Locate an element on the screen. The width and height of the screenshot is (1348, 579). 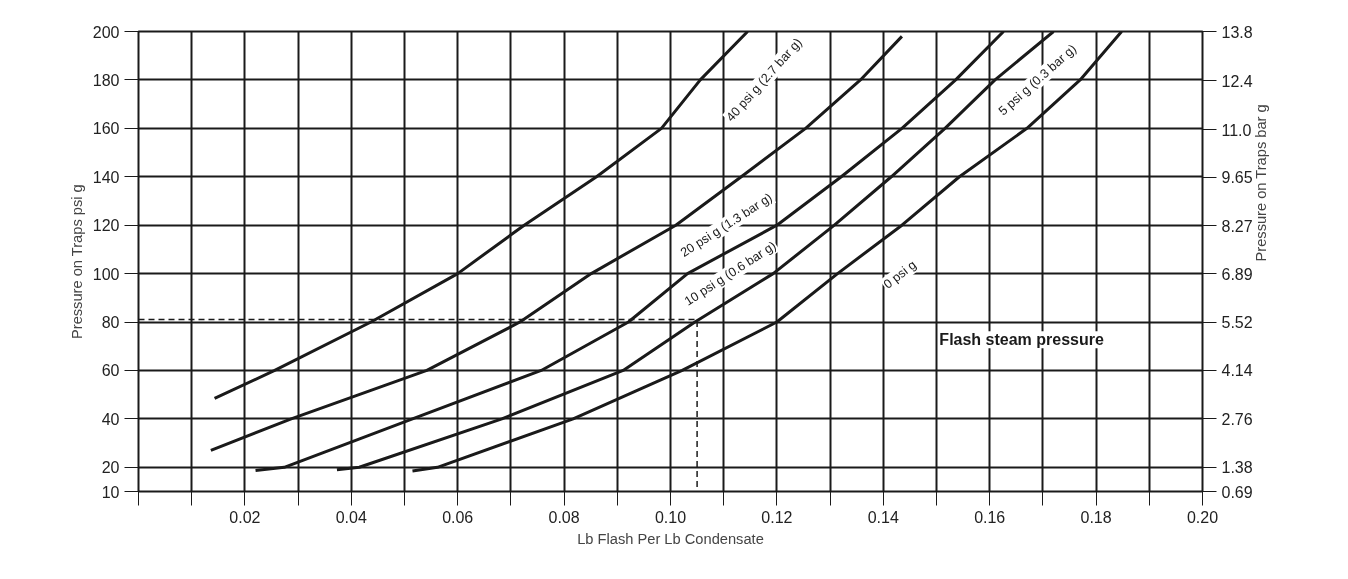
y-tick-label: 120 is located at coordinates (106, 226).